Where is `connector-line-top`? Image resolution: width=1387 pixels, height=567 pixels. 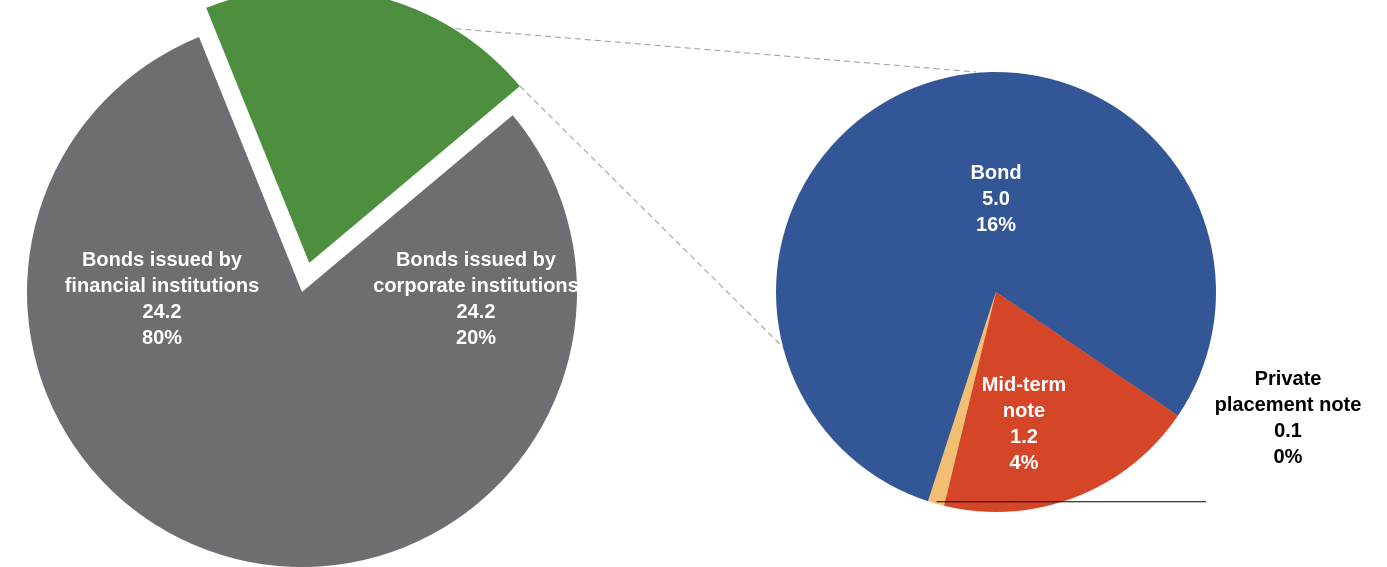 connector-line-top is located at coordinates (591, 40).